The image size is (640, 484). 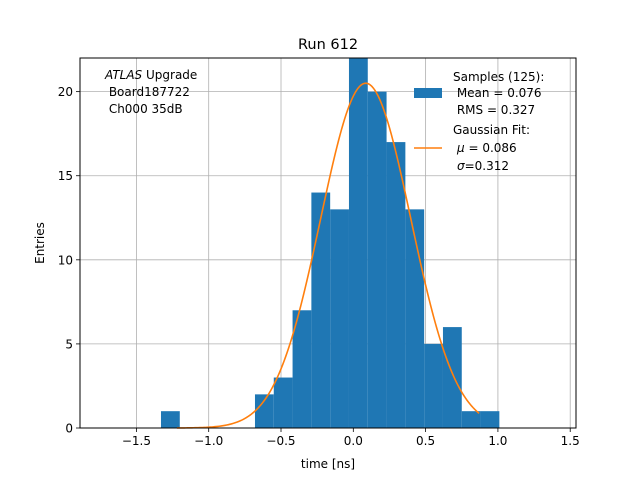 What do you see at coordinates (494, 110) in the screenshot?
I see `legend-hist-rms: RMS = 0.327` at bounding box center [494, 110].